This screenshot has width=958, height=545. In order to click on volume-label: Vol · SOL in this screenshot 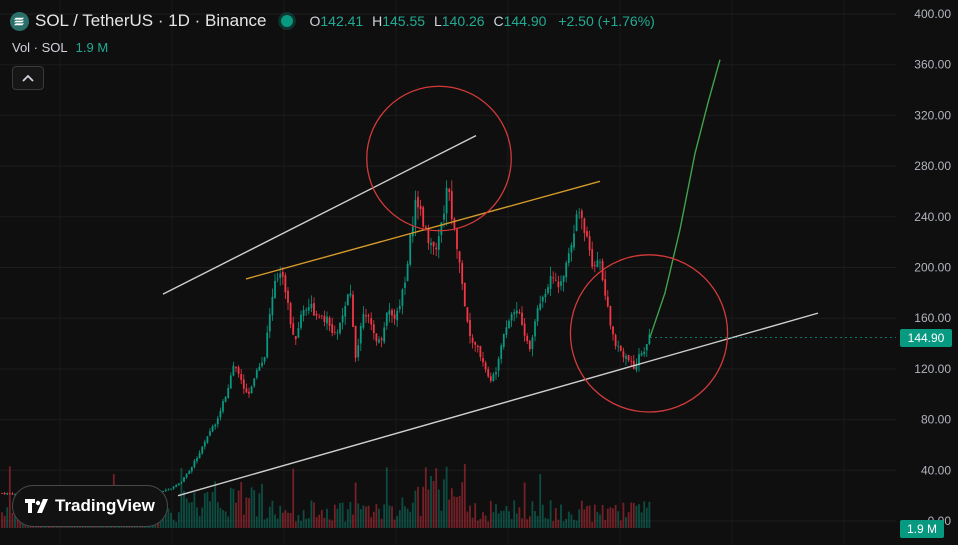, I will do `click(40, 47)`.